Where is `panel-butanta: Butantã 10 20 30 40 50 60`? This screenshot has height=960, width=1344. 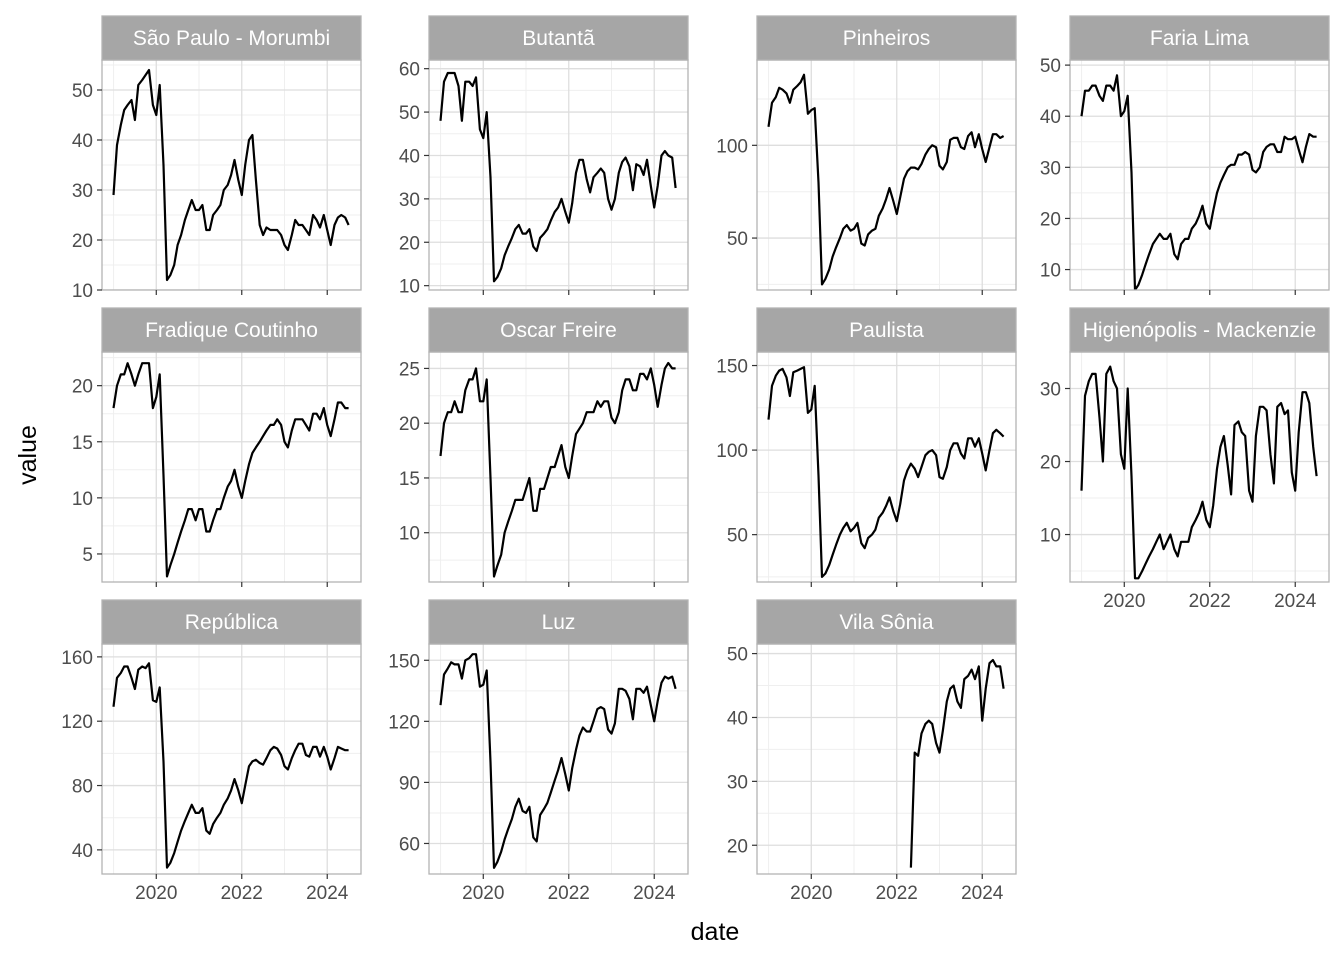
panel-butanta: Butantã 10 20 30 40 50 60 is located at coordinates (544, 156).